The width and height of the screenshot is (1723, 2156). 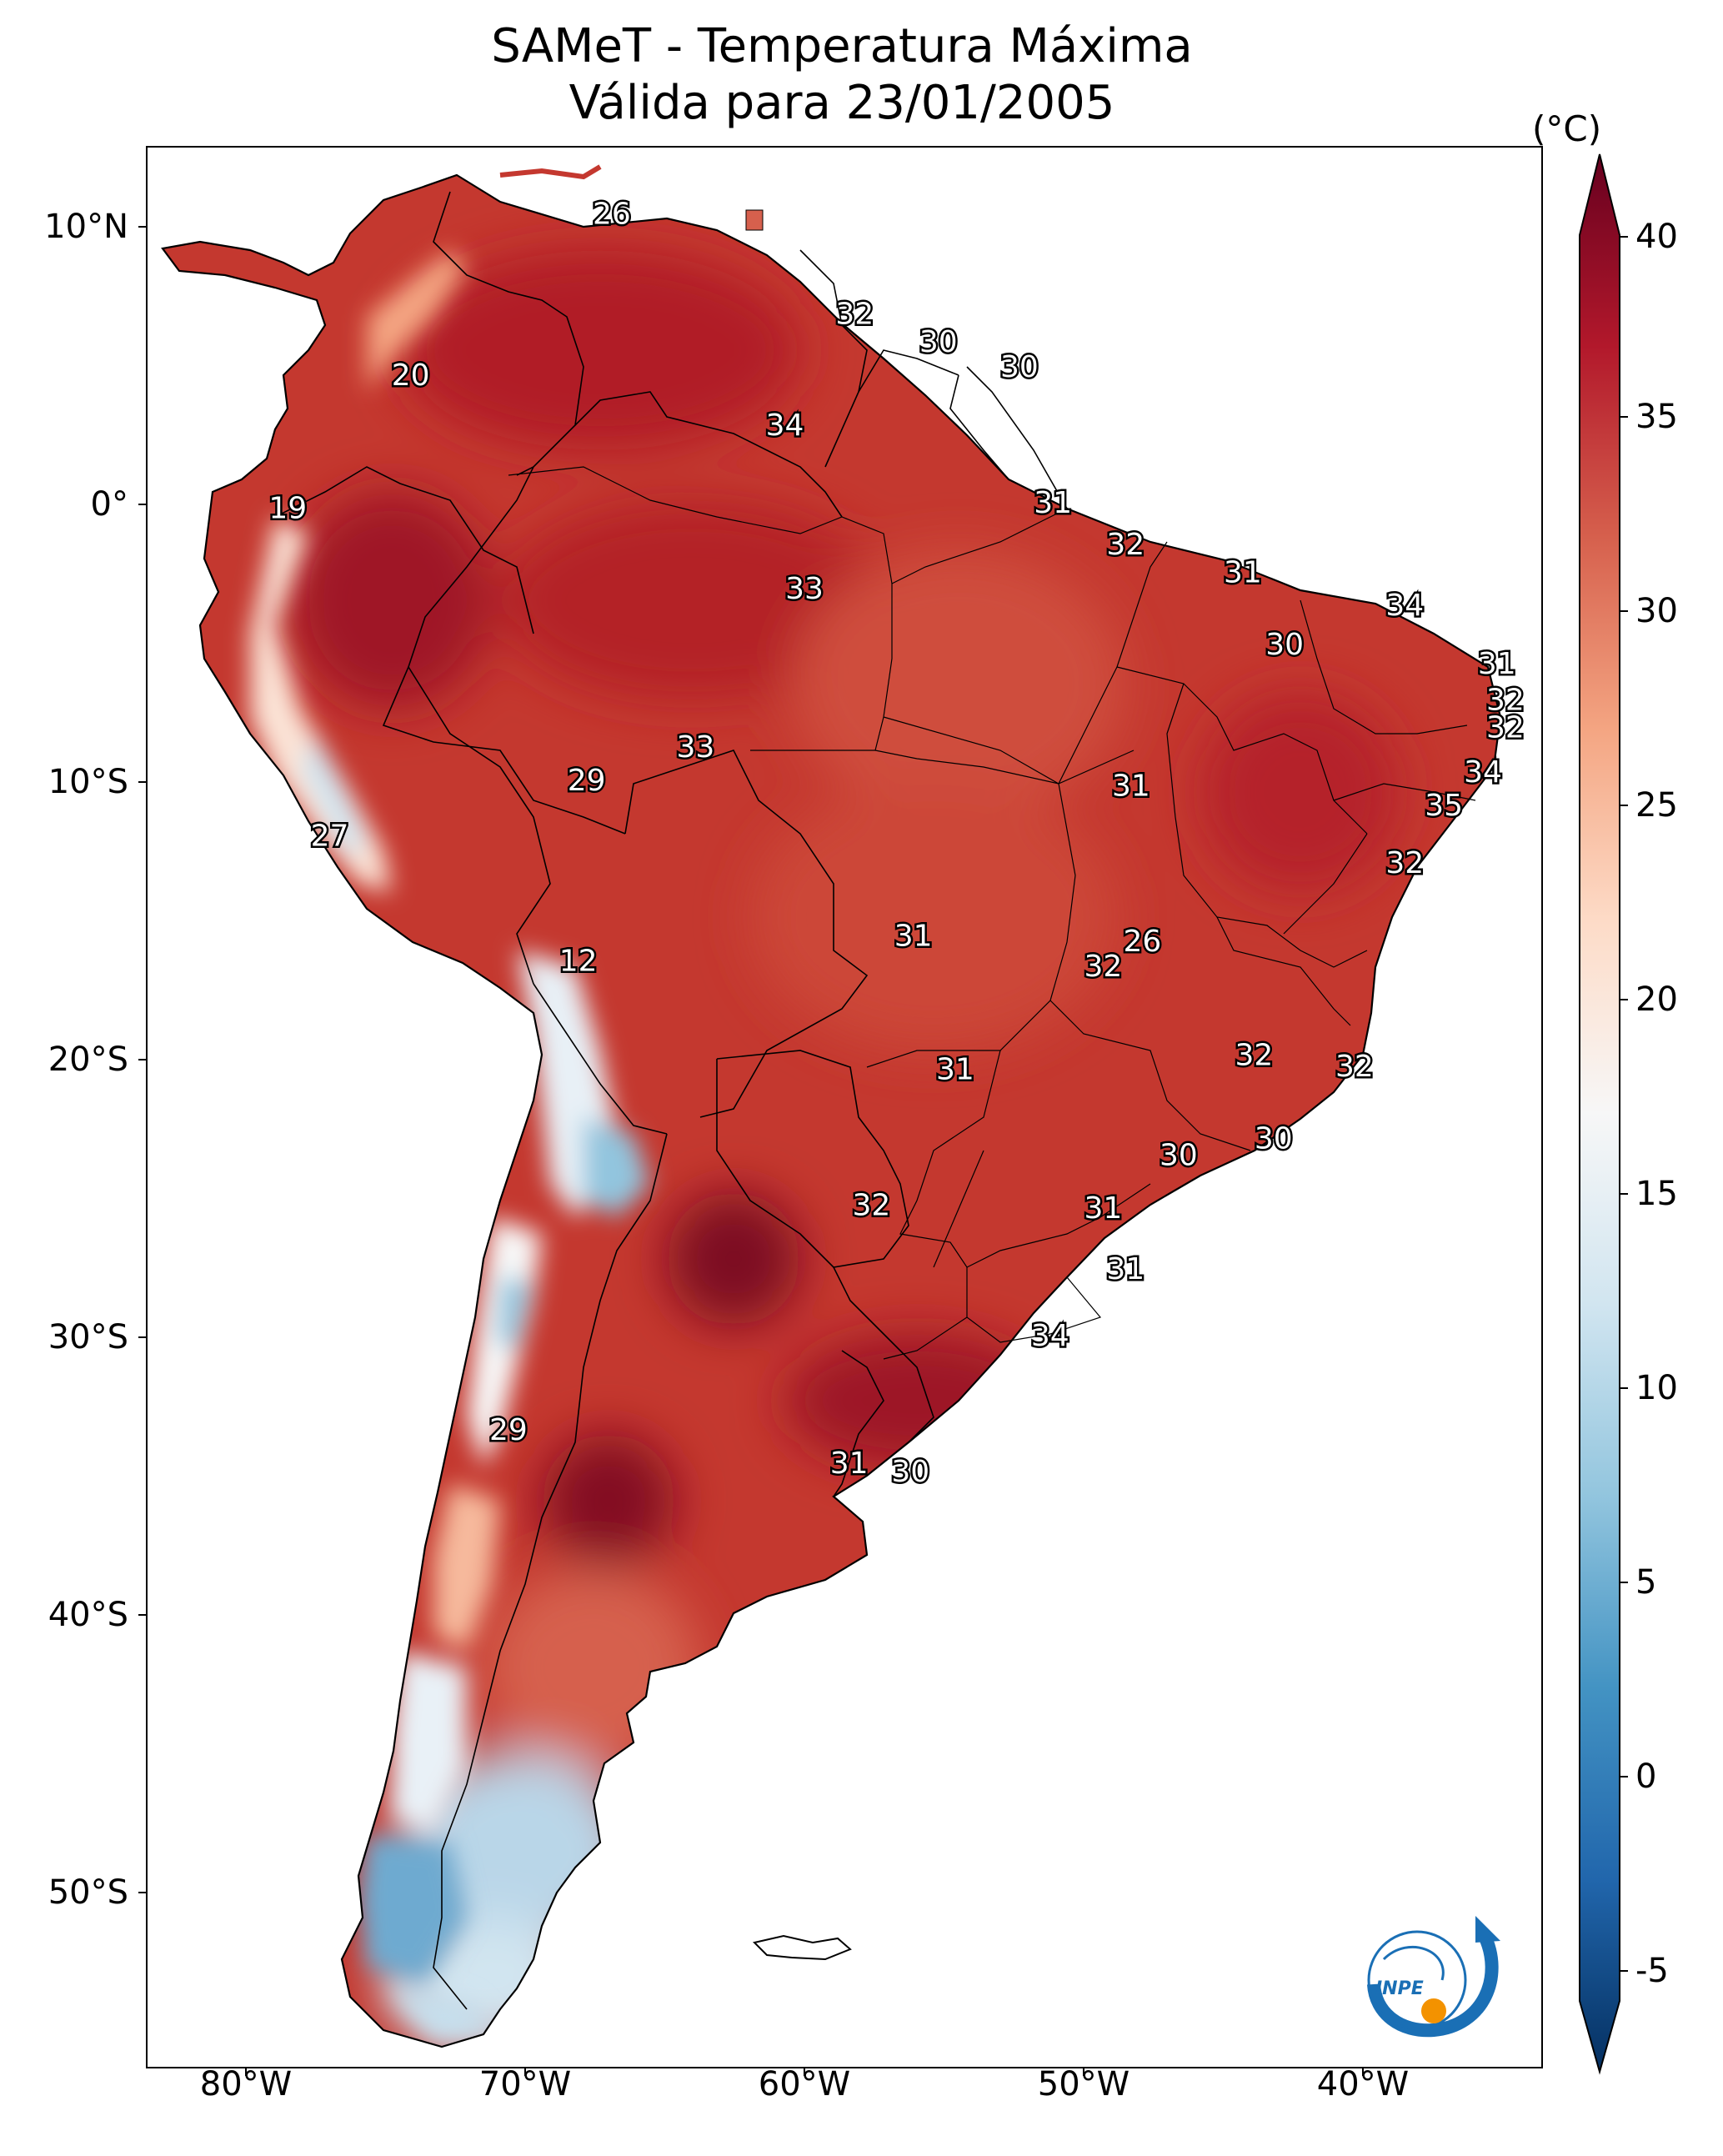 What do you see at coordinates (804, 2084) in the screenshot?
I see `lon-tick-label: 60°W` at bounding box center [804, 2084].